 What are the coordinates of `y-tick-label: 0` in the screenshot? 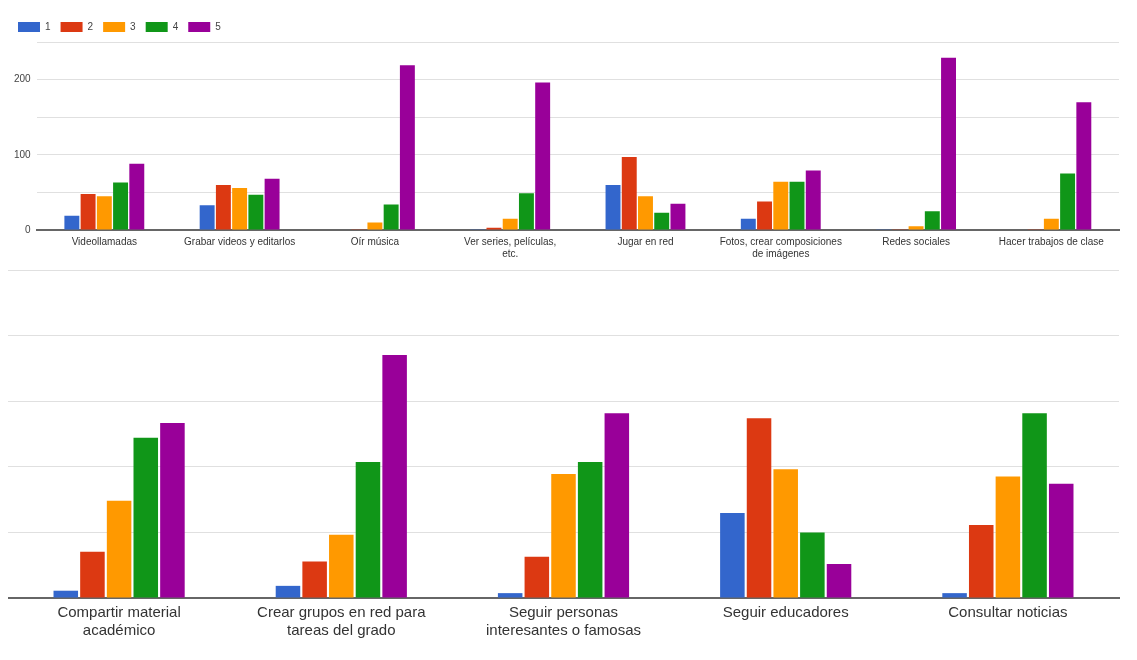 It's located at (28, 229).